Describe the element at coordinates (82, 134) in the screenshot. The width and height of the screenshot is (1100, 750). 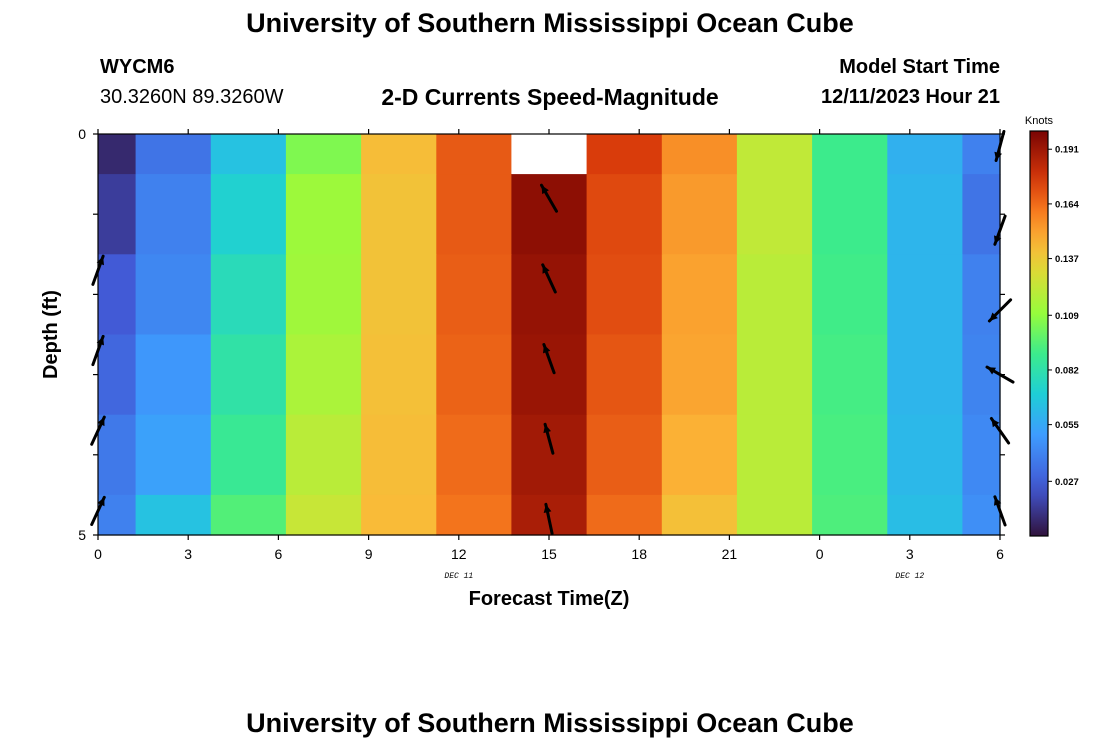
I see `y-tick-label: 0` at that location.